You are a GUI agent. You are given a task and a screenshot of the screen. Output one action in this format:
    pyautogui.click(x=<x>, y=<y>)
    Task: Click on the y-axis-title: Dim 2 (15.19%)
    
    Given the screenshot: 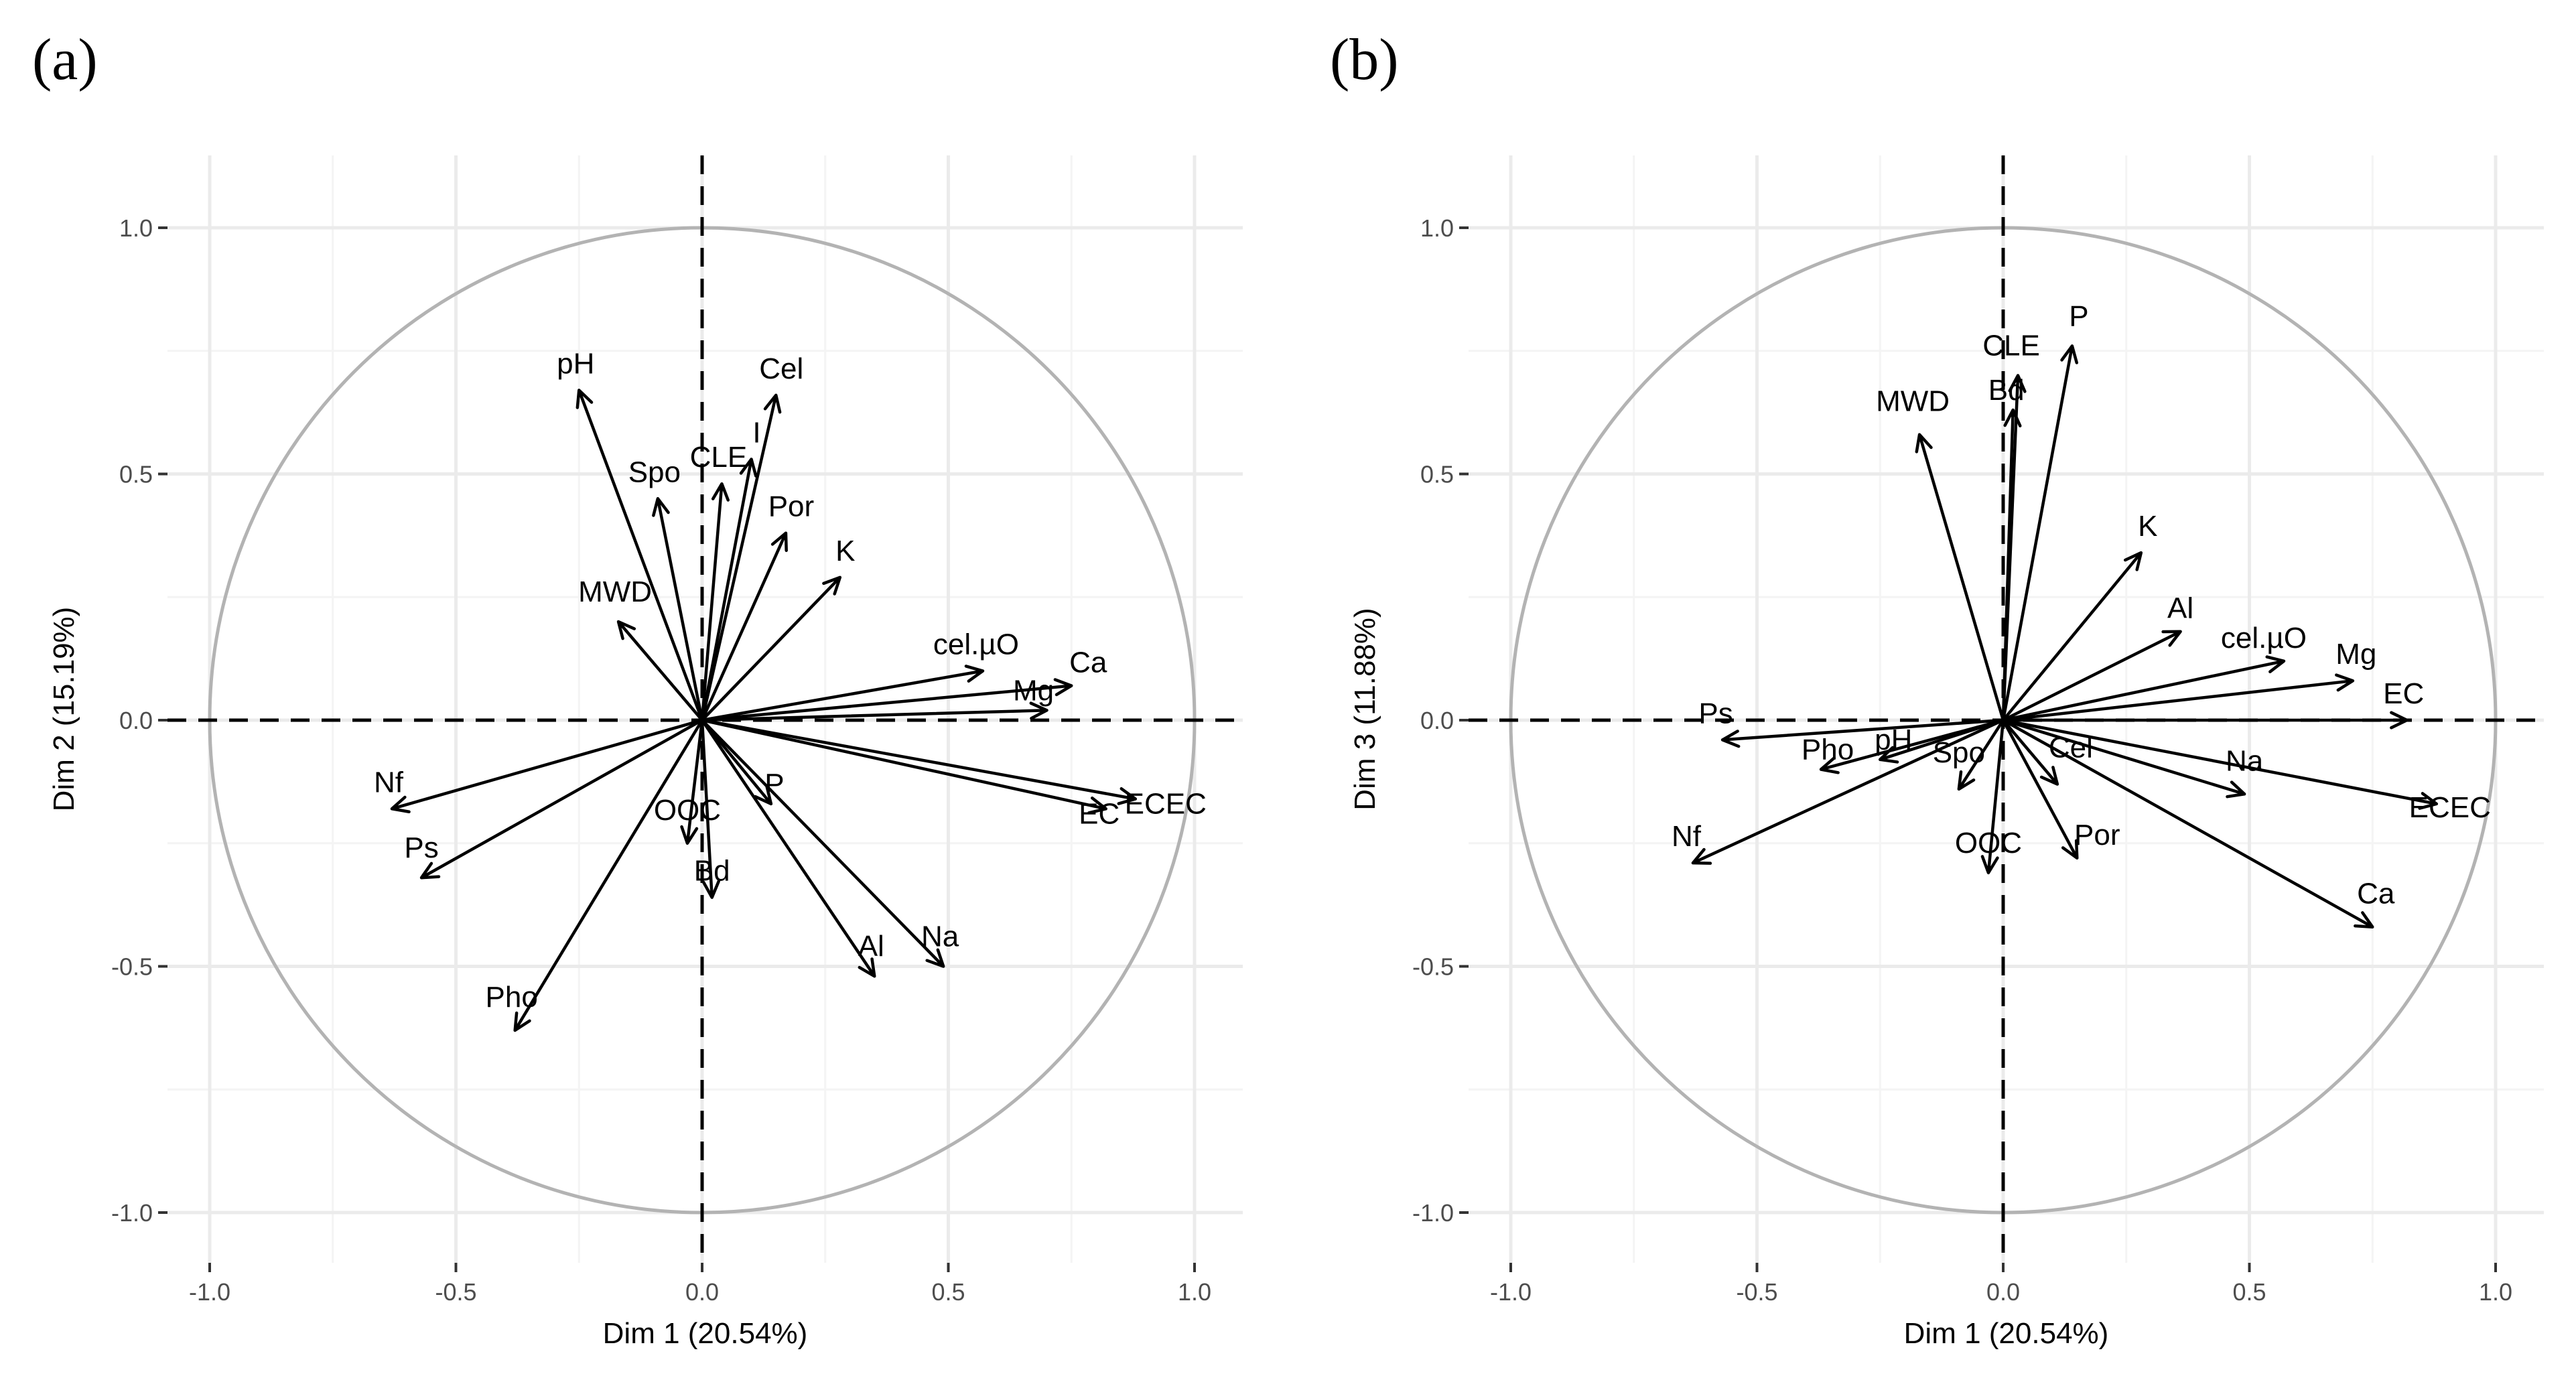 What is the action you would take?
    pyautogui.click(x=64, y=710)
    